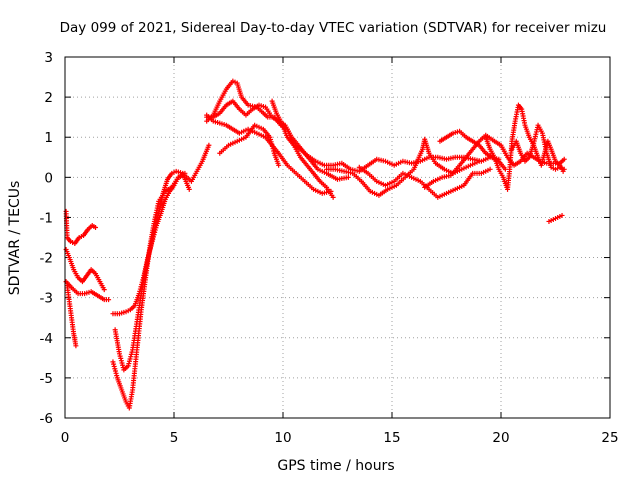 The image size is (640, 480). I want to click on y-tick-label: -2, so click(46, 259).